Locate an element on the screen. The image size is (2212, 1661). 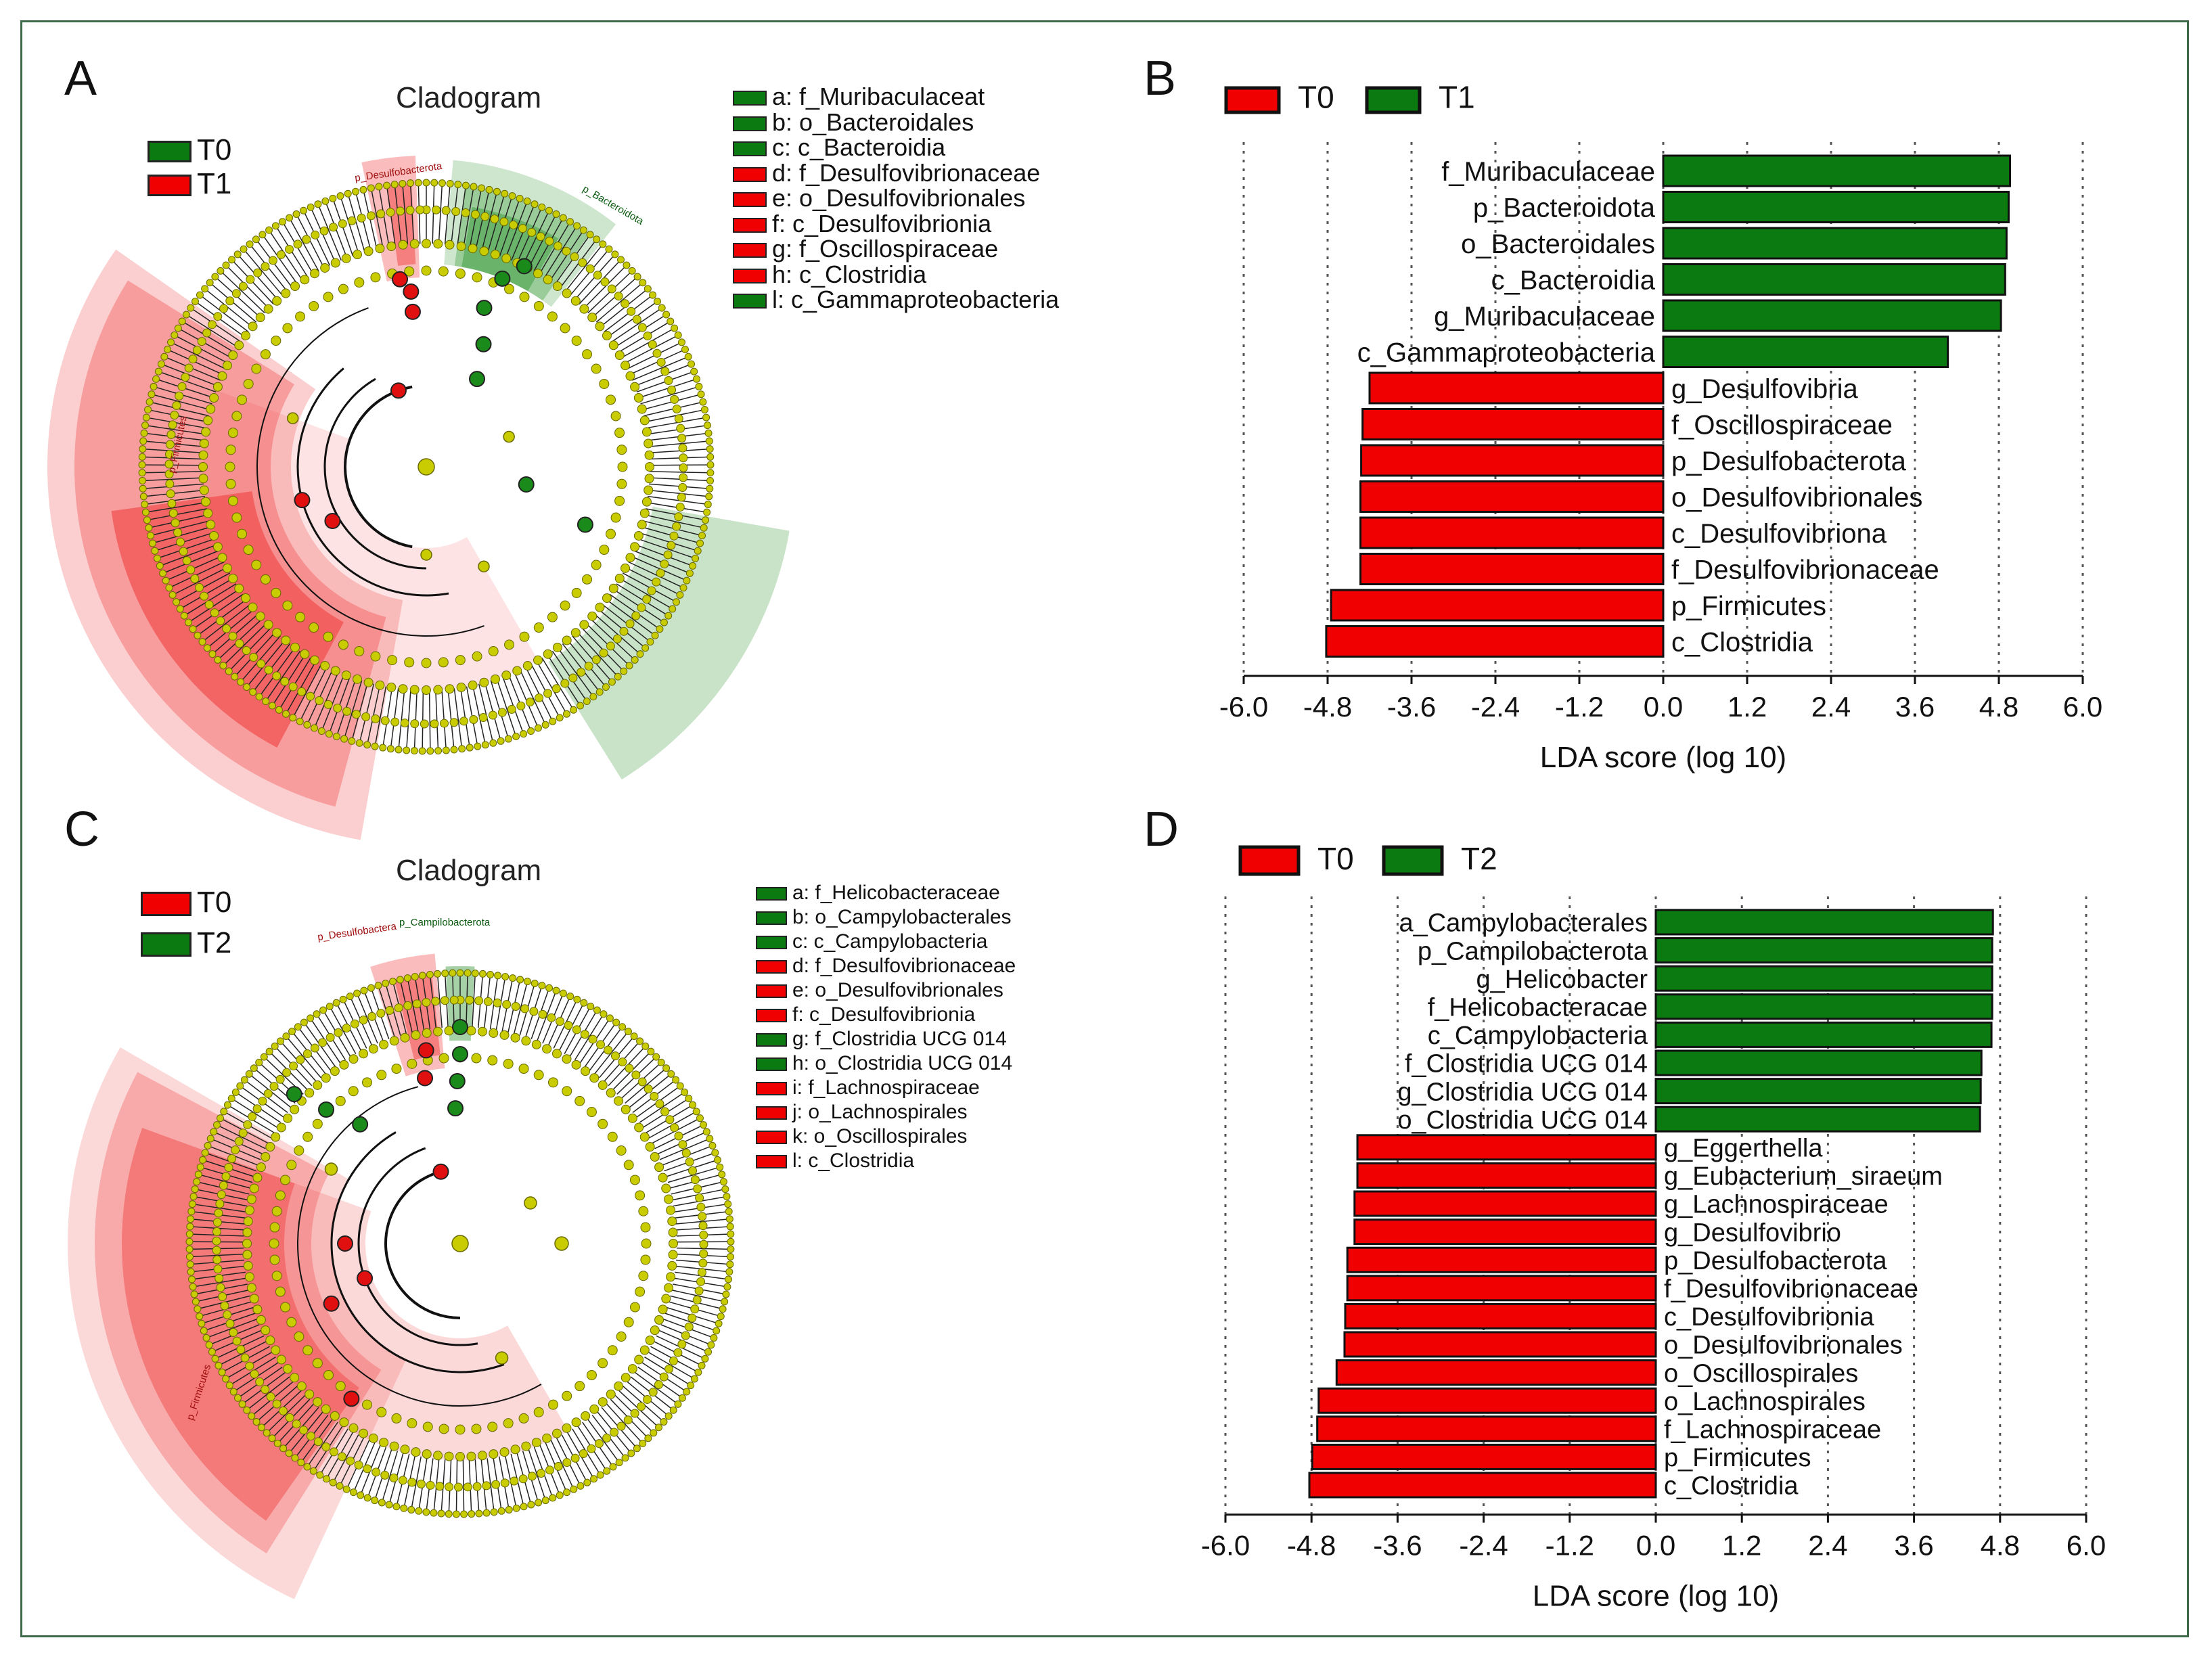
x-tick-label: 3.6 is located at coordinates (1913, 1546).